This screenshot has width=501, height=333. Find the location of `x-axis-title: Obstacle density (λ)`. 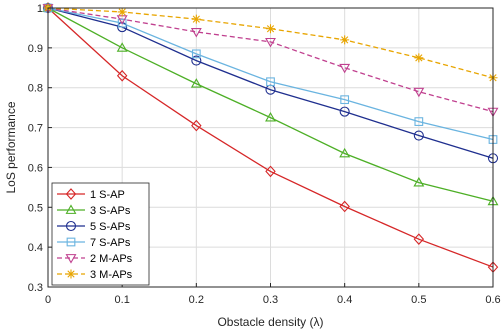

x-axis-title: Obstacle density (λ) is located at coordinates (270, 322).